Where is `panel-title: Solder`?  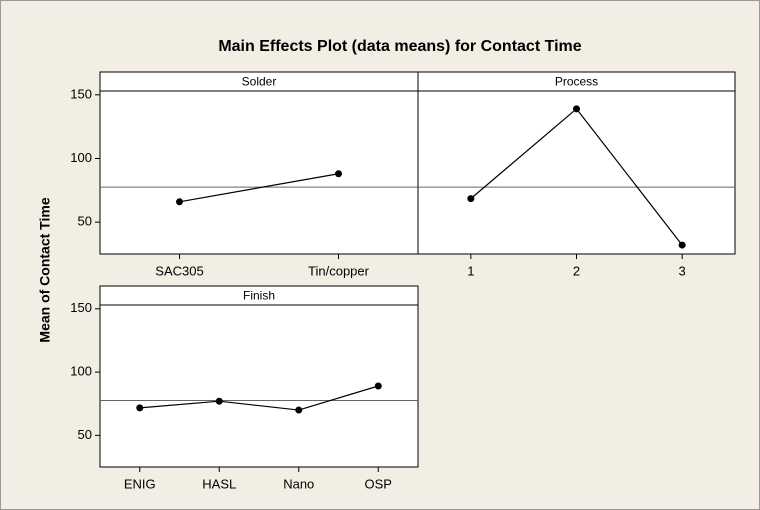
panel-title: Solder is located at coordinates (259, 82).